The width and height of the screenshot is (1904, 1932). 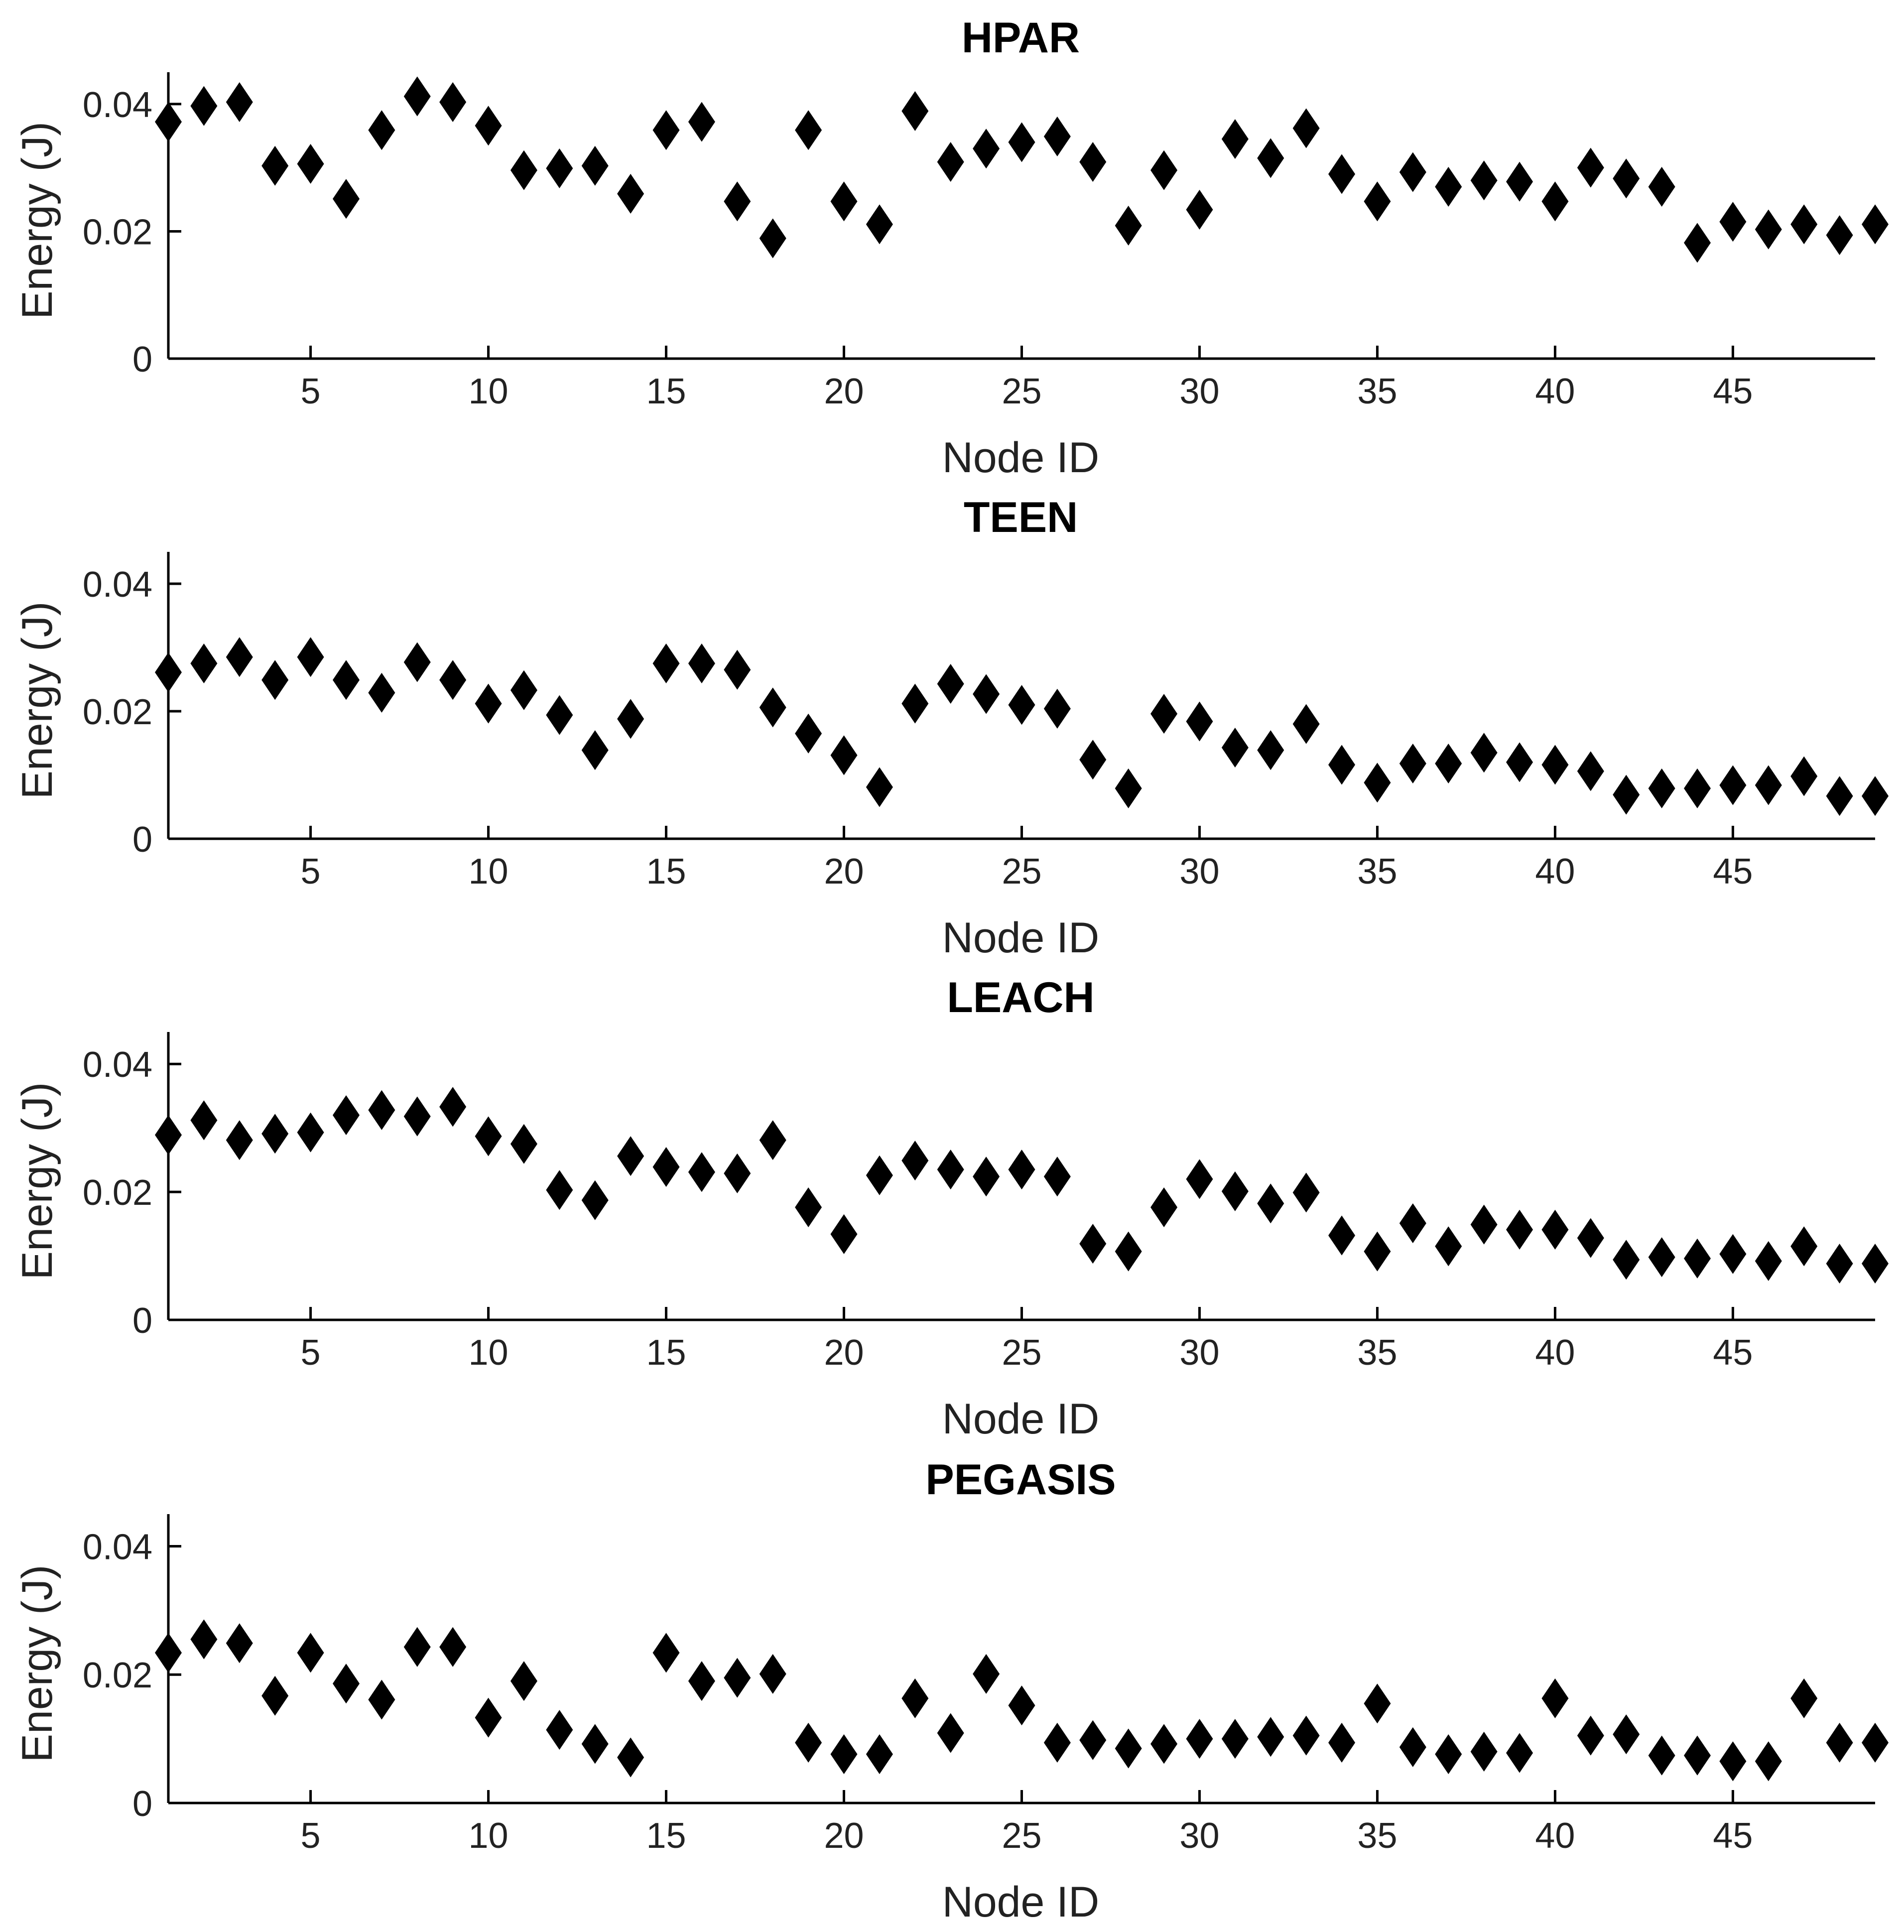 I want to click on x-tick-label: 30, so click(x=1199, y=391).